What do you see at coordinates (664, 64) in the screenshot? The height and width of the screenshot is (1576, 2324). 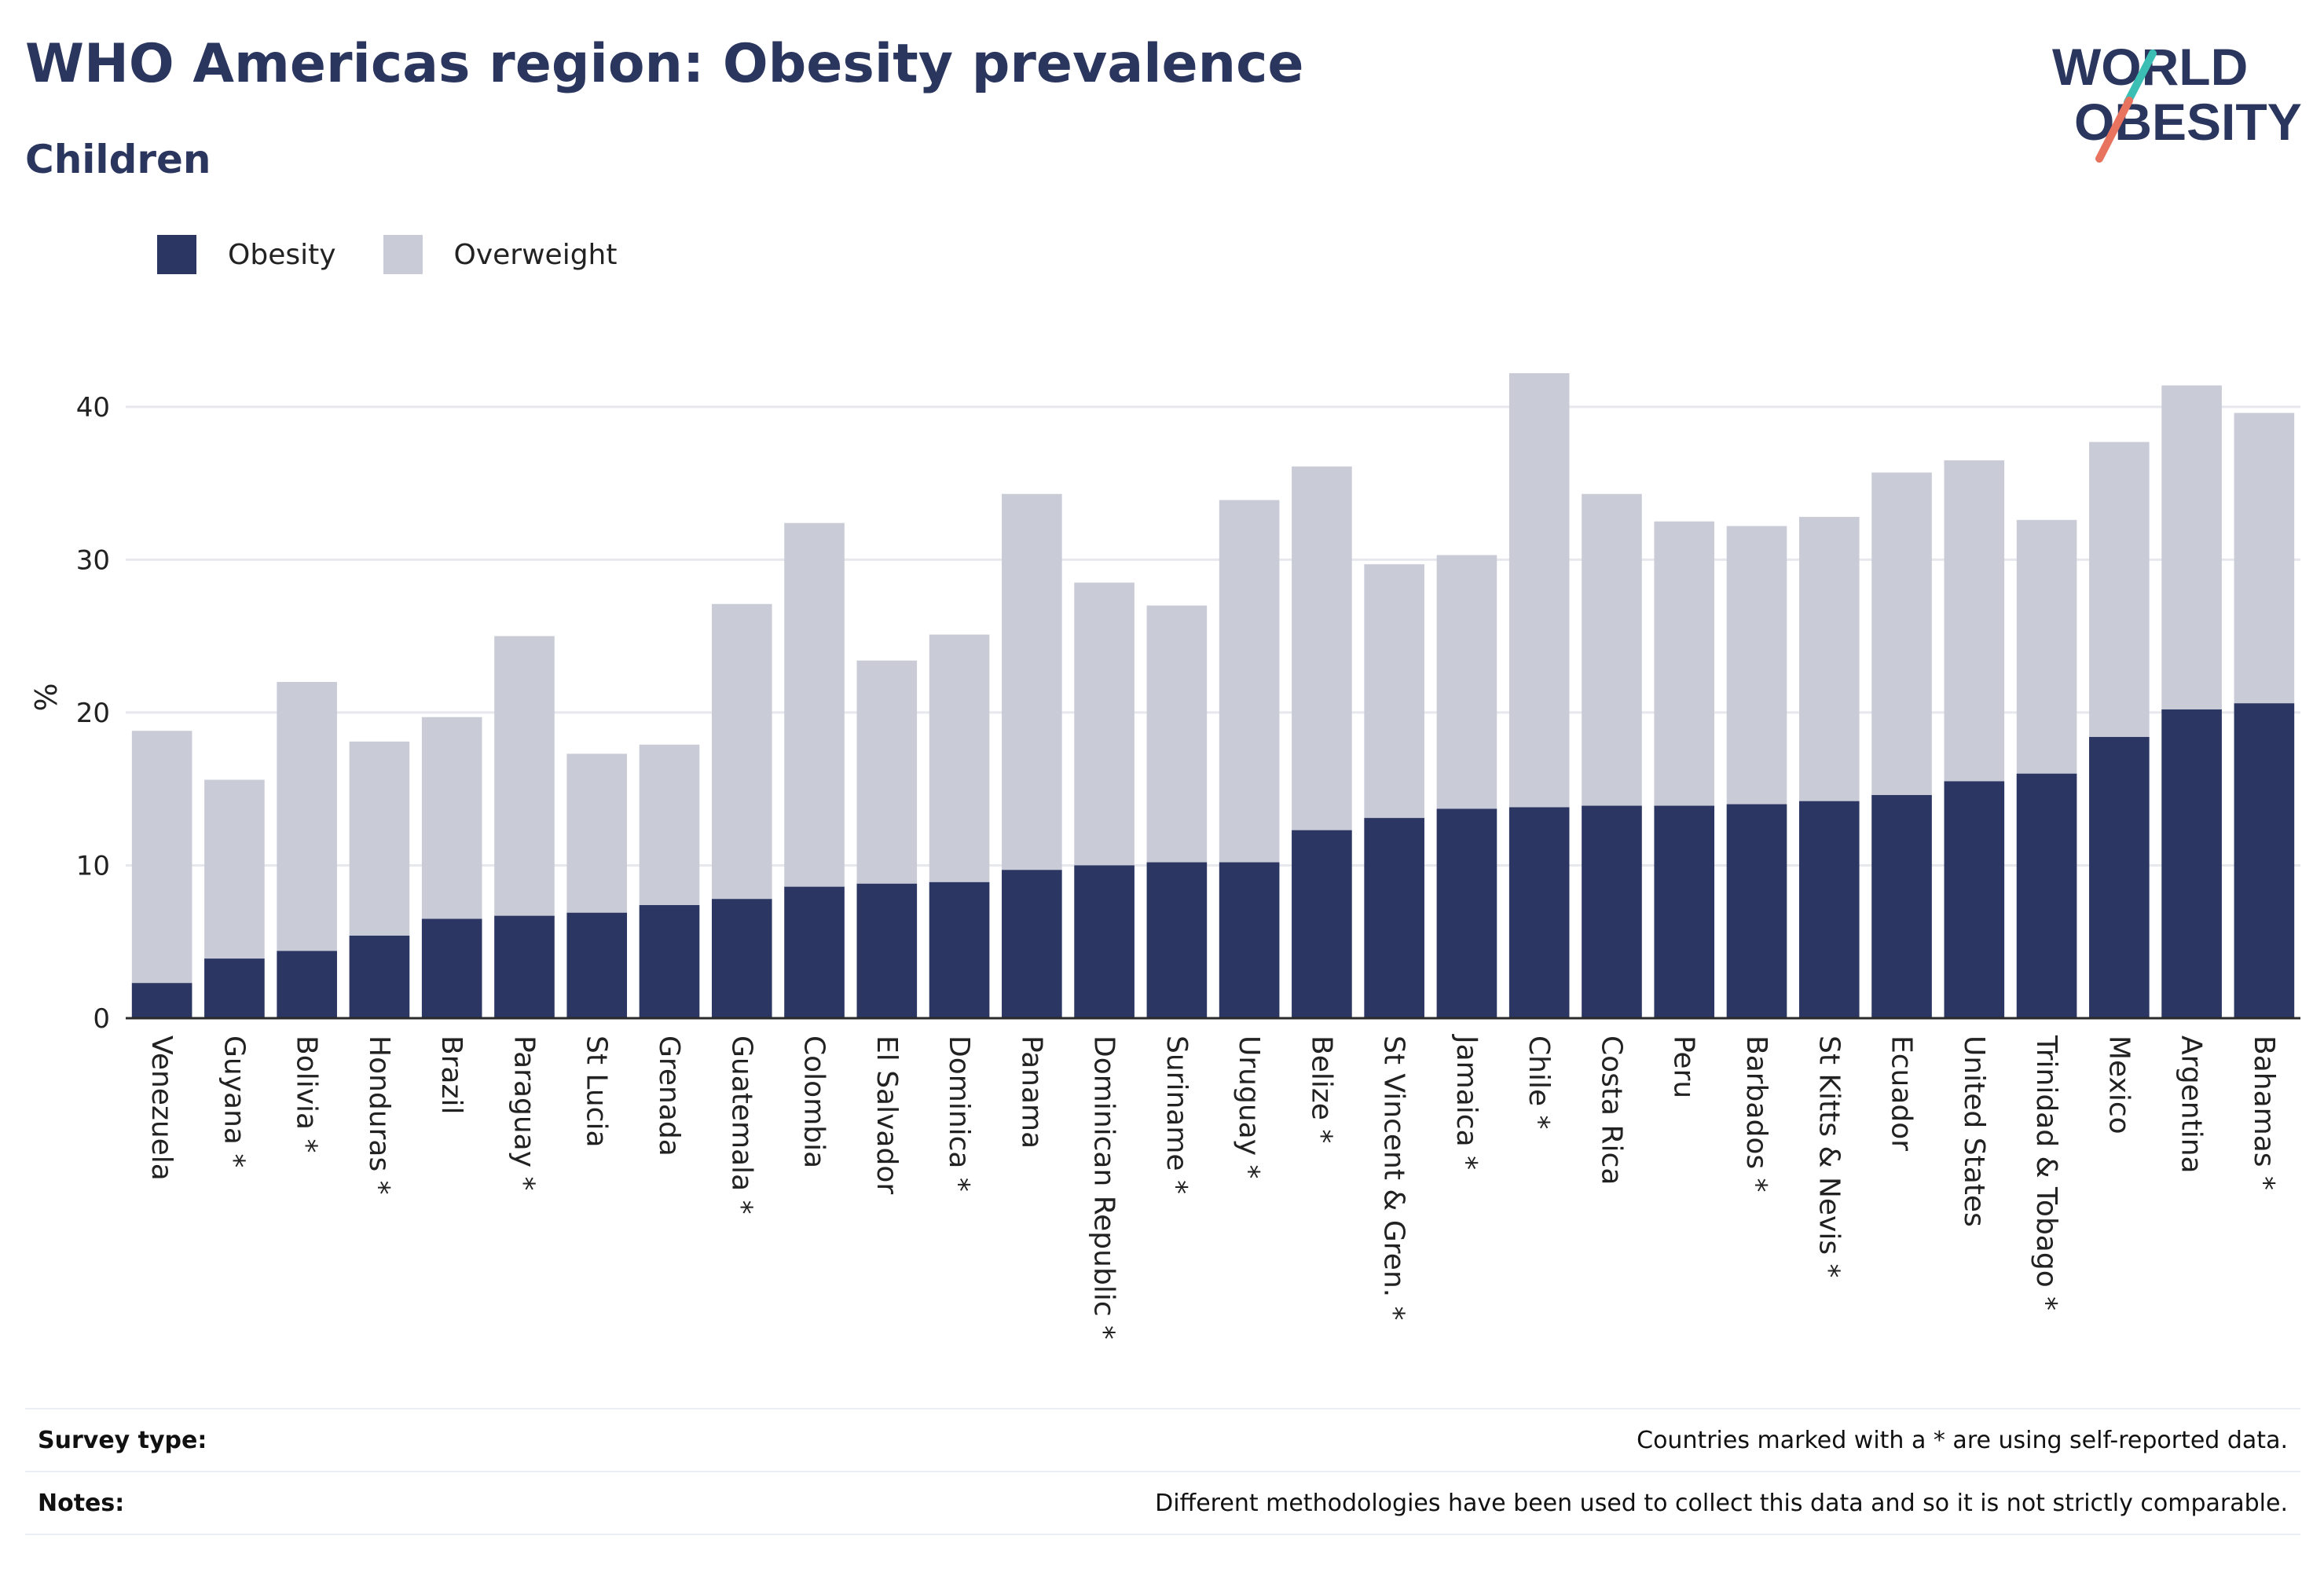 I see `page-title: WHO Americas region: Obesity prevalence` at bounding box center [664, 64].